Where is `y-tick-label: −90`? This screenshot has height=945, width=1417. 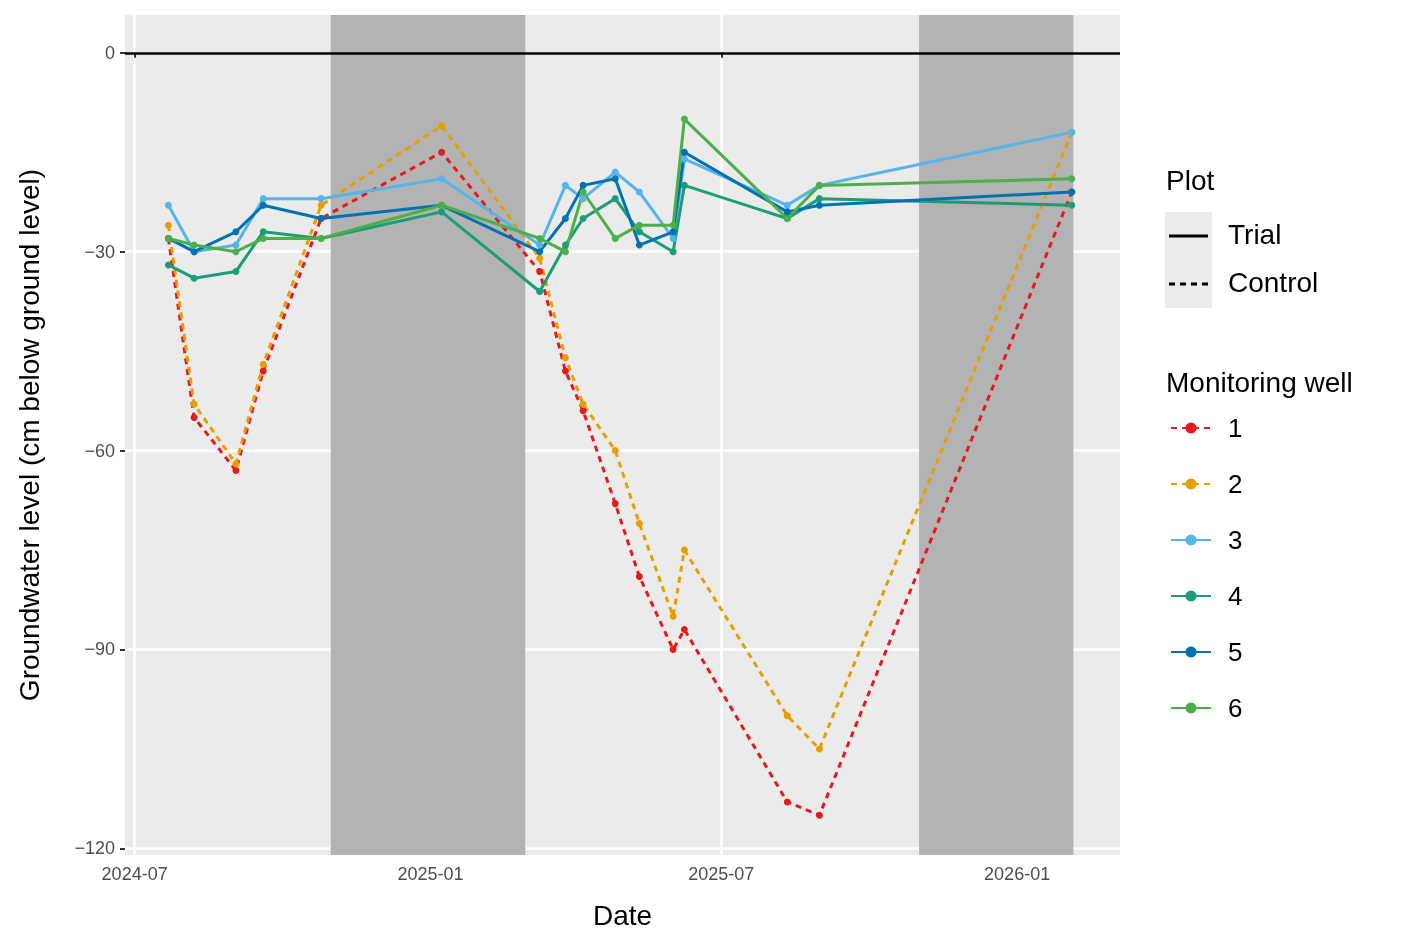 y-tick-label: −90 is located at coordinates (99, 649).